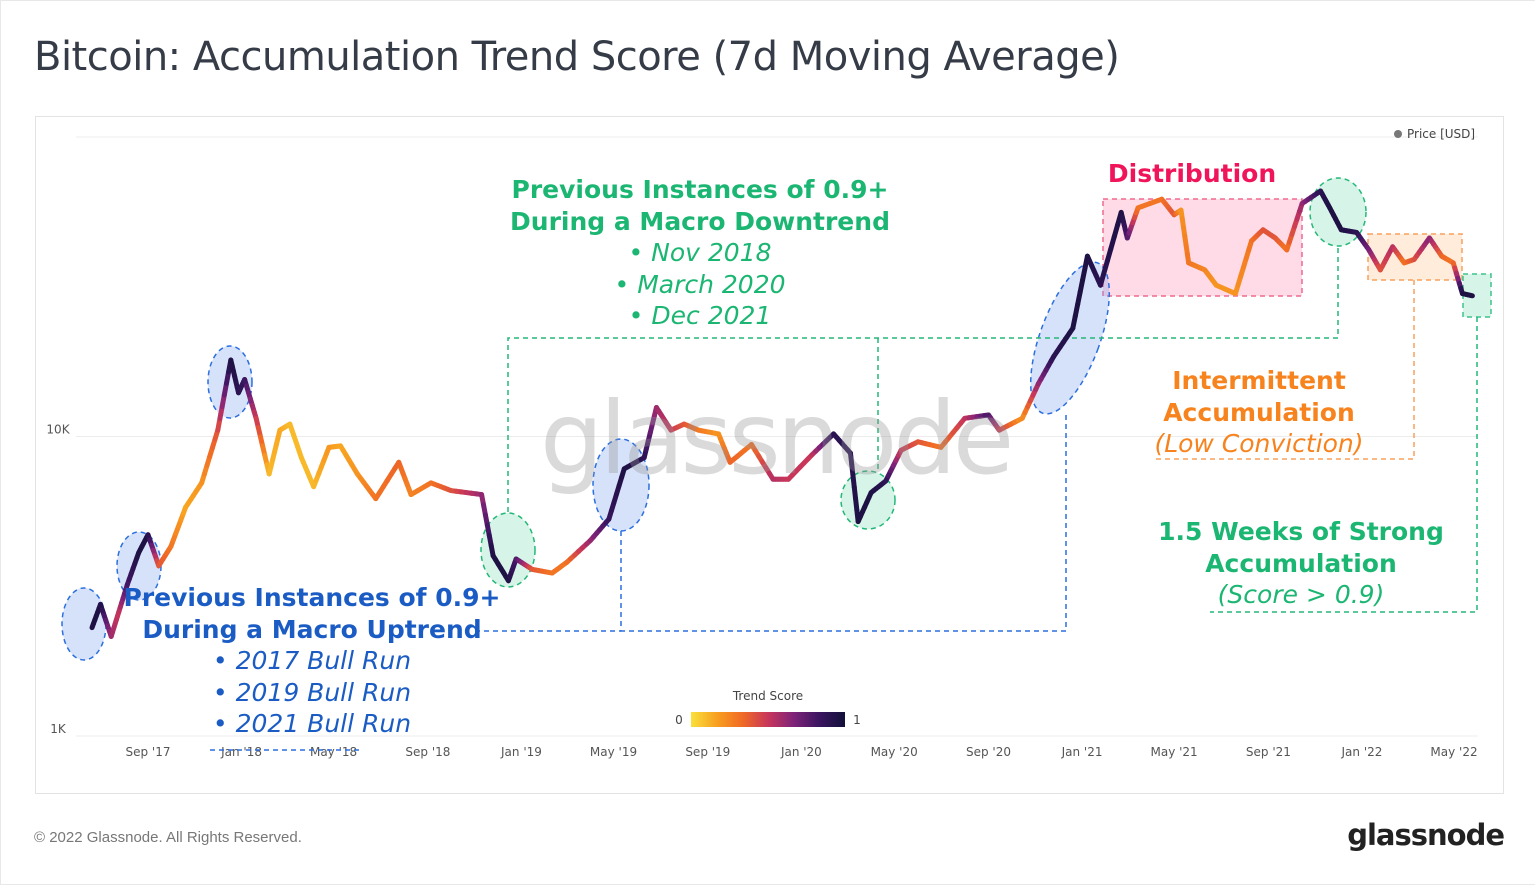 The height and width of the screenshot is (885, 1536). I want to click on x-tick-label: May '20, so click(894, 752).